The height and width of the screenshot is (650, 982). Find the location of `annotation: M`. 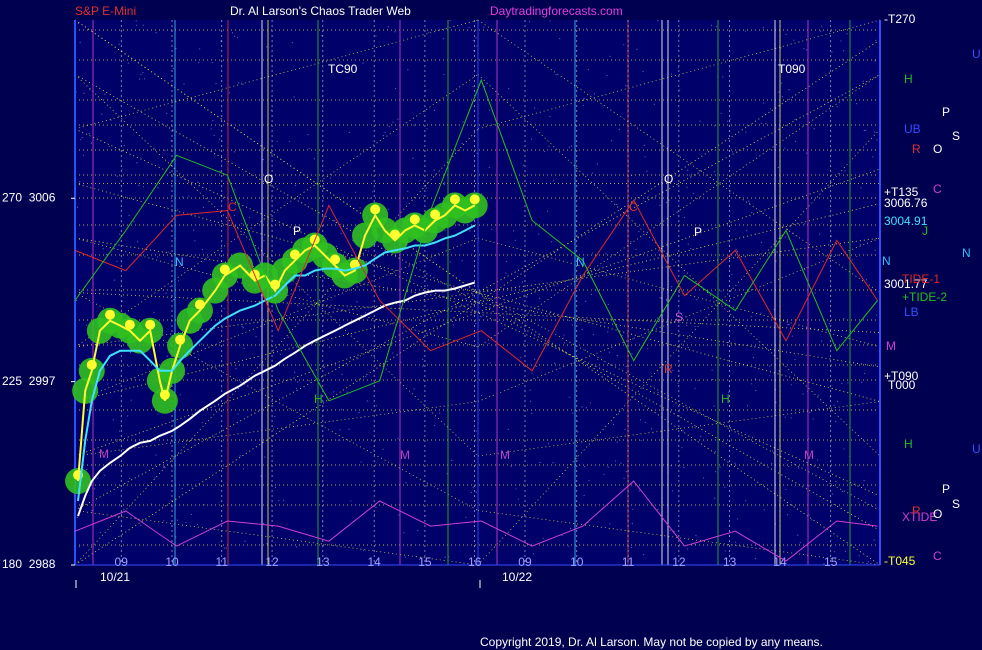

annotation: M is located at coordinates (891, 346).